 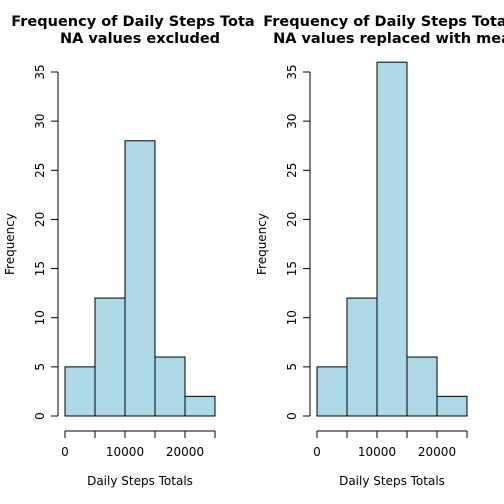 What do you see at coordinates (388, 39) in the screenshot?
I see `chart-subtitle: NA values replaced with mea` at bounding box center [388, 39].